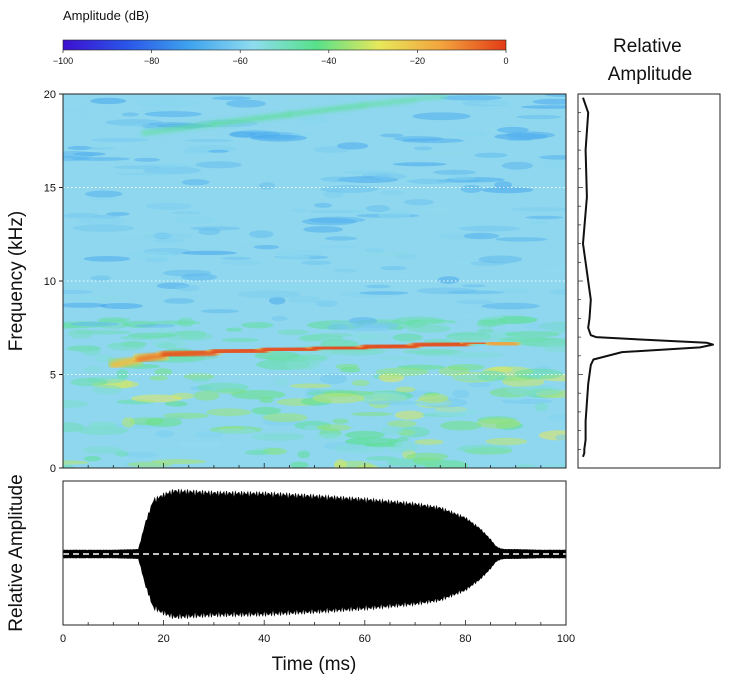  What do you see at coordinates (281, 58) in the screenshot?
I see `colorbar-ticks: −100 −80 −60 −40 −20 0` at bounding box center [281, 58].